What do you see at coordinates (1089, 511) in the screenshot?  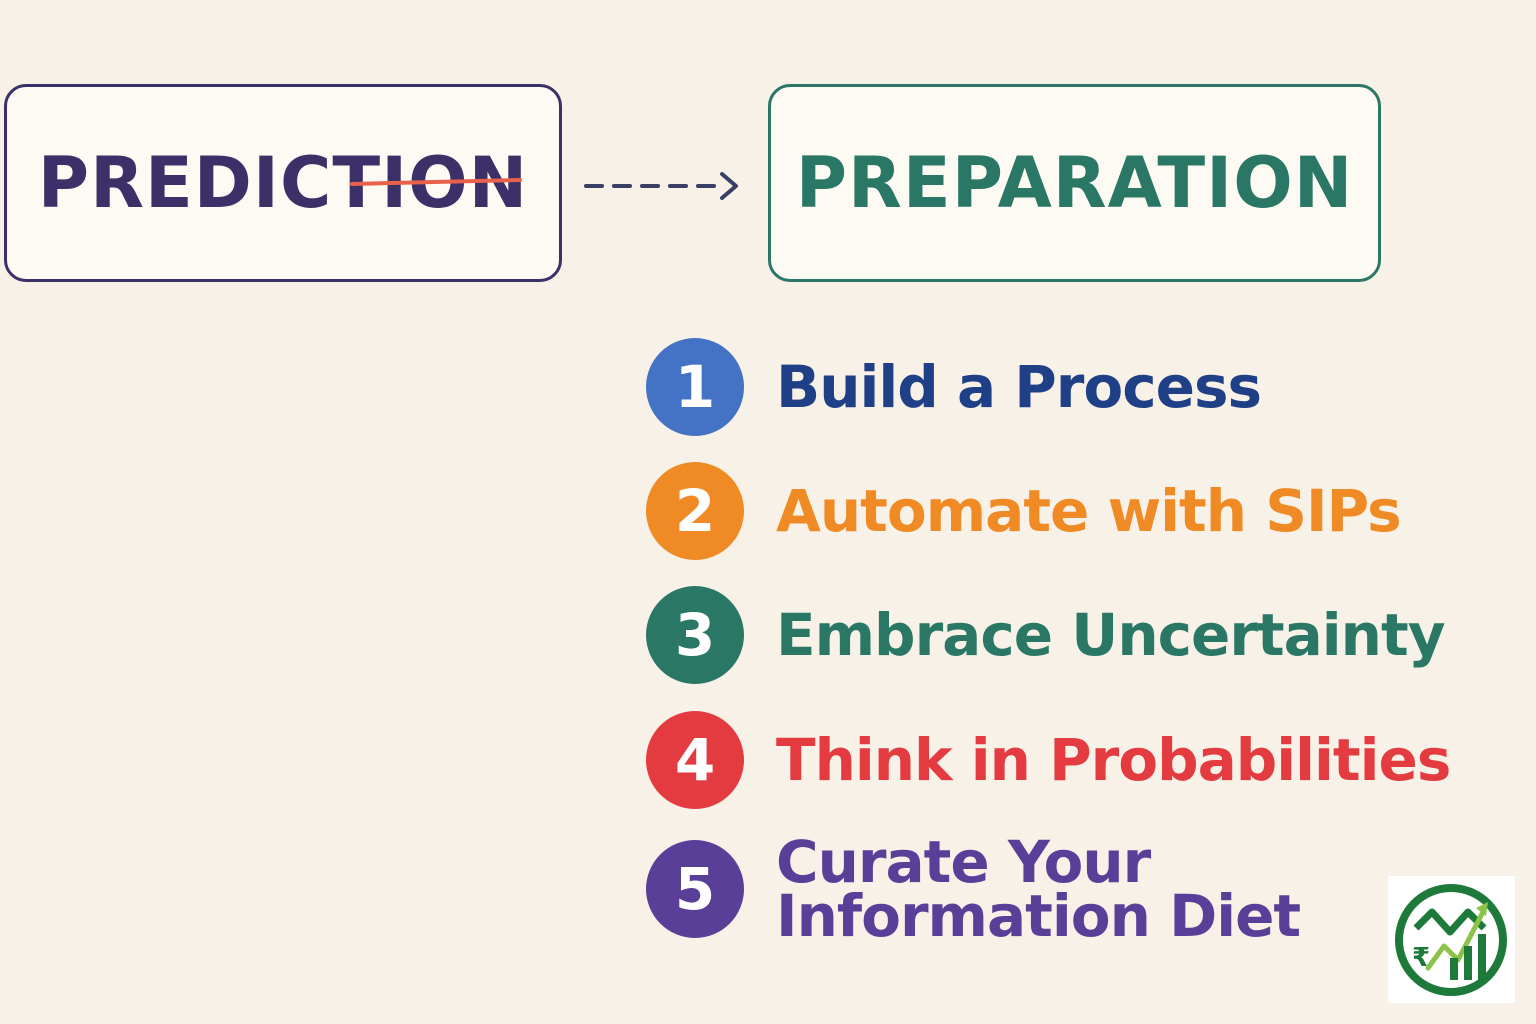 I see `step-label: Automate with SIPs` at bounding box center [1089, 511].